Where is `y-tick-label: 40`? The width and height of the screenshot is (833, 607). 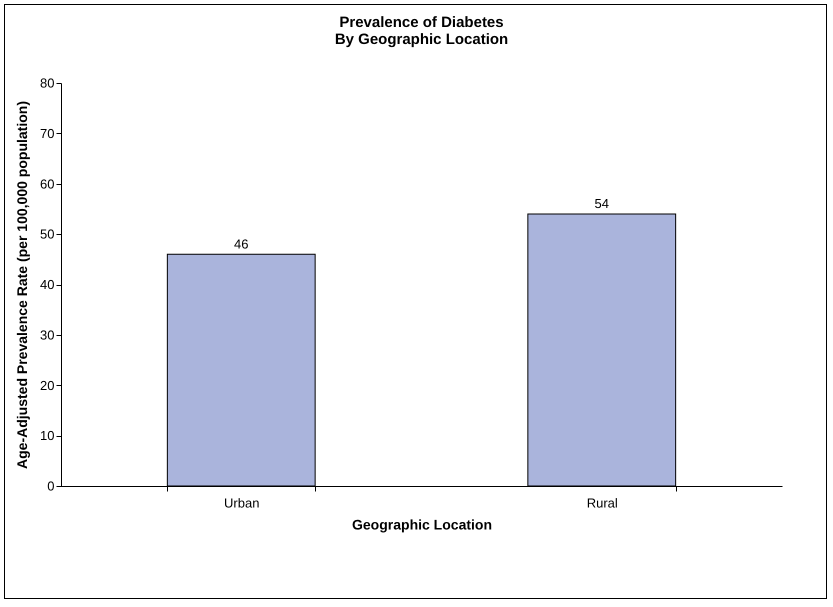
y-tick-label: 40 is located at coordinates (47, 284).